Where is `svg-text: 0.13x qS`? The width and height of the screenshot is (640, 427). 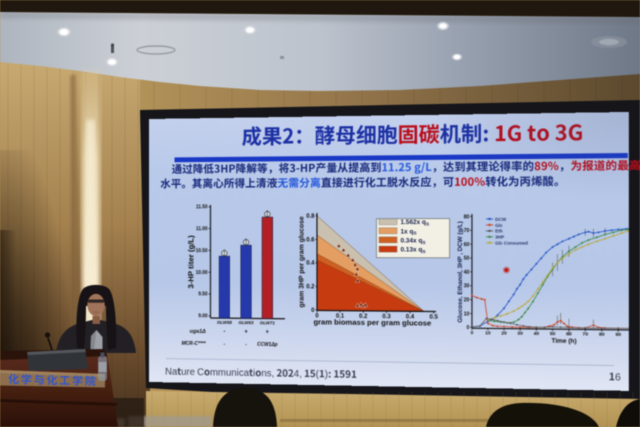 svg-text: 0.13x qS is located at coordinates (412, 250).